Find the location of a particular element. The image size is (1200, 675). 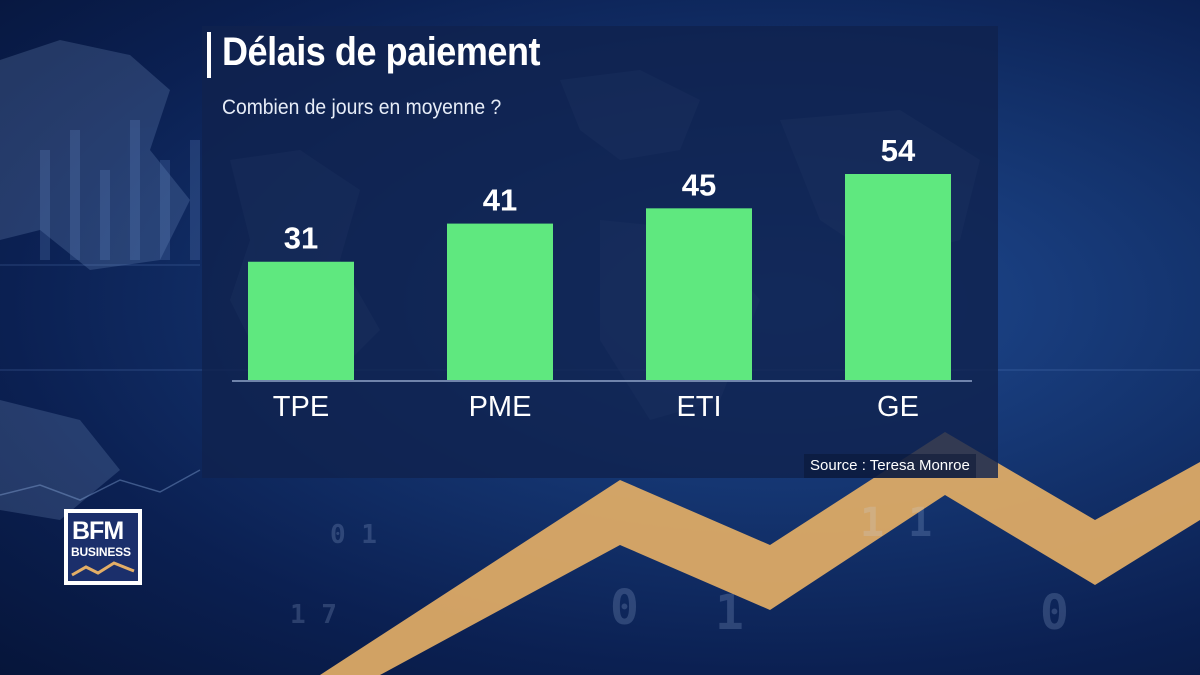

data-label-pme: 41 is located at coordinates (500, 200).